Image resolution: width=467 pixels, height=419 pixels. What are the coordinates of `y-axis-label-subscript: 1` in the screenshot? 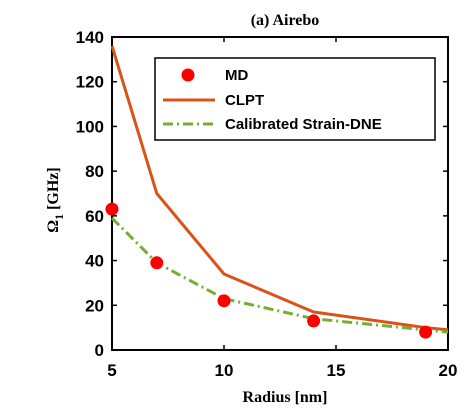 It's located at (59, 217).